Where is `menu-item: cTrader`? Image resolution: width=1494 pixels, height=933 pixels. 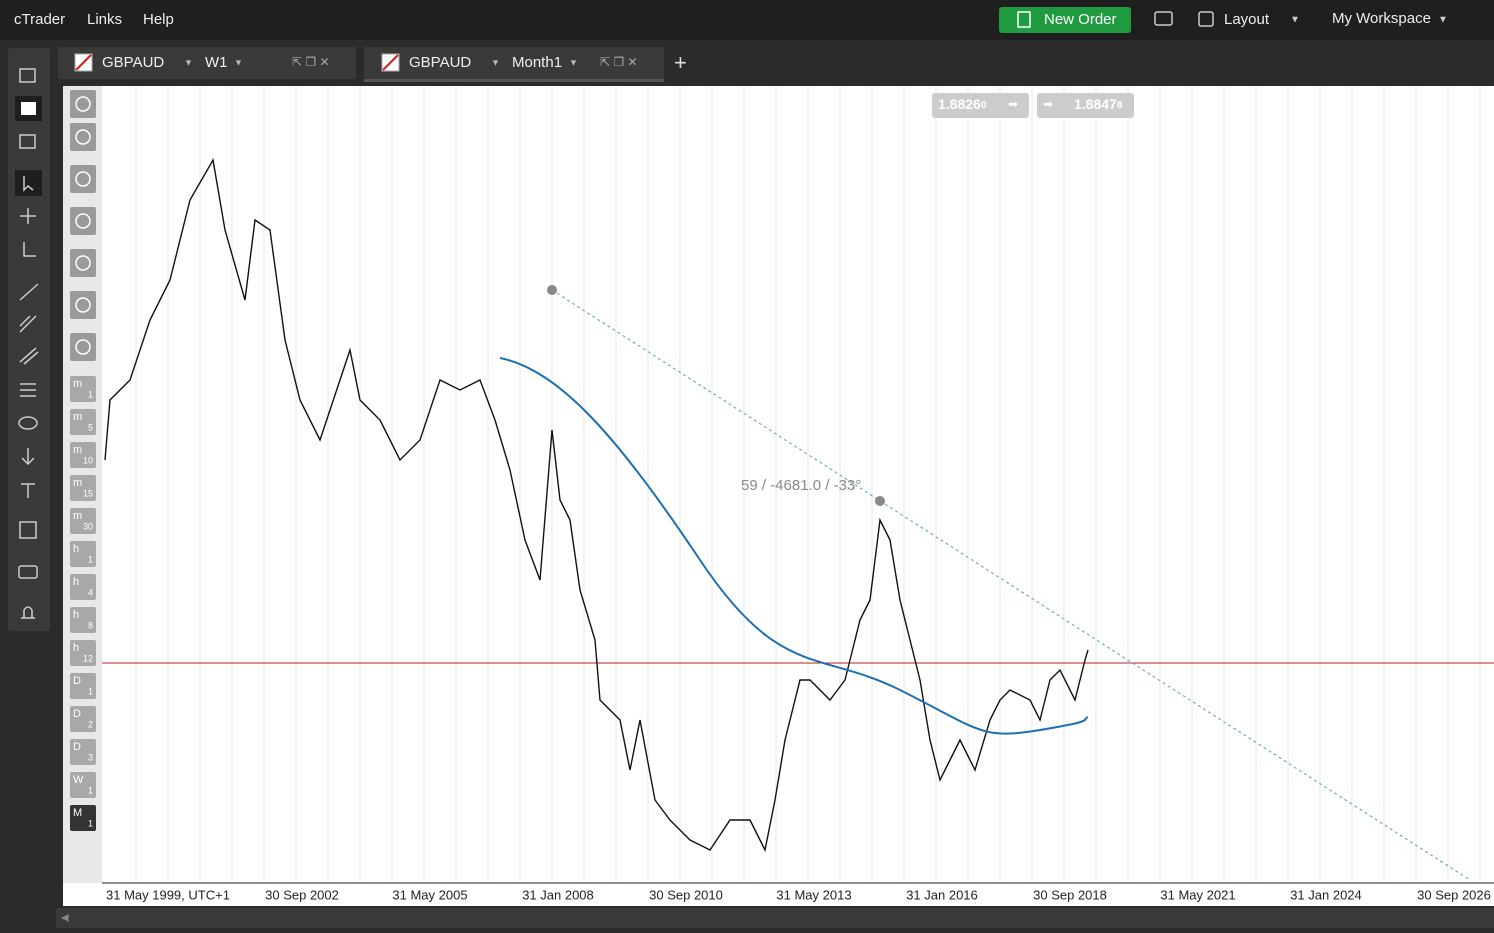 menu-item: cTrader is located at coordinates (39, 19).